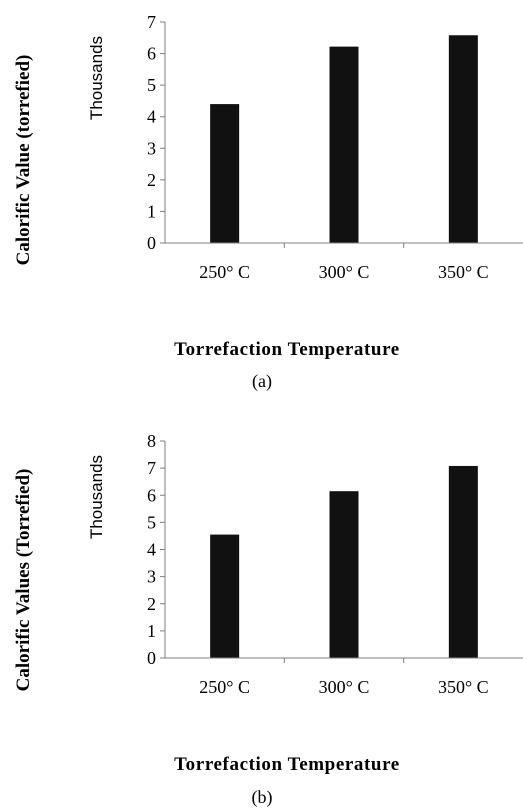 The width and height of the screenshot is (523, 811). Describe the element at coordinates (262, 797) in the screenshot. I see `figure-caption-b: (b)` at that location.